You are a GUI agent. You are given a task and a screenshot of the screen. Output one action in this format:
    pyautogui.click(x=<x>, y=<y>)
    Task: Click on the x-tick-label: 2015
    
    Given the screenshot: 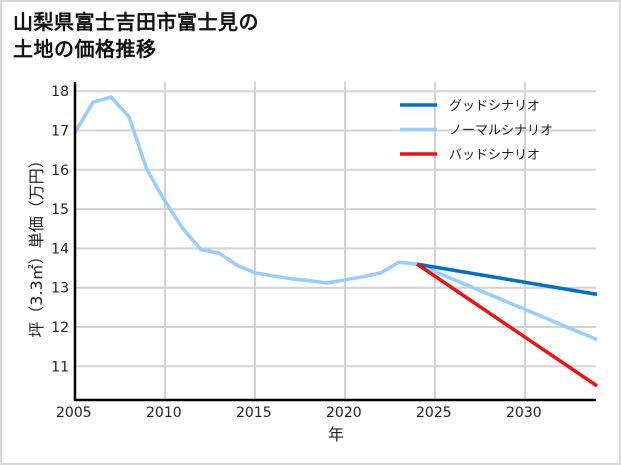 What is the action you would take?
    pyautogui.click(x=254, y=413)
    